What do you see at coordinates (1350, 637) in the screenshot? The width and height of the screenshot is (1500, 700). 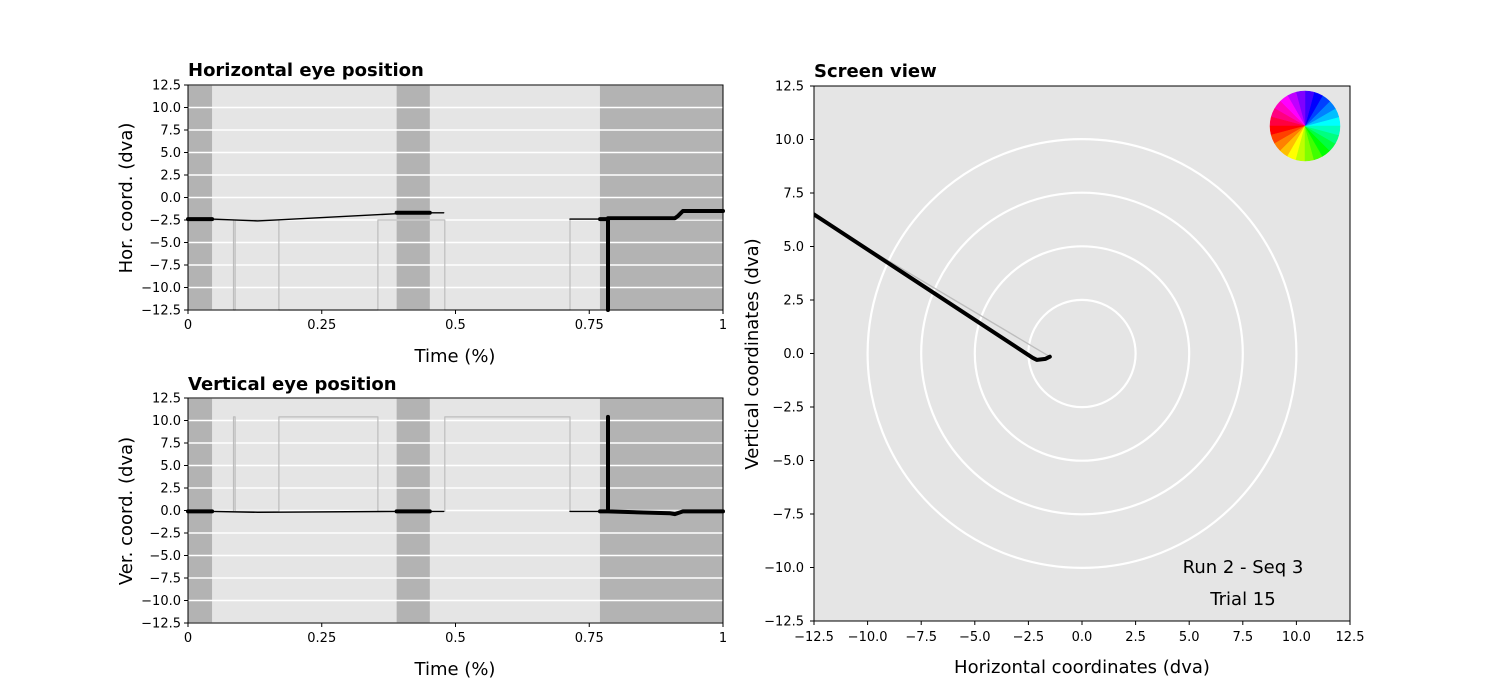 I see `x-tick-label: 12.5` at bounding box center [1350, 637].